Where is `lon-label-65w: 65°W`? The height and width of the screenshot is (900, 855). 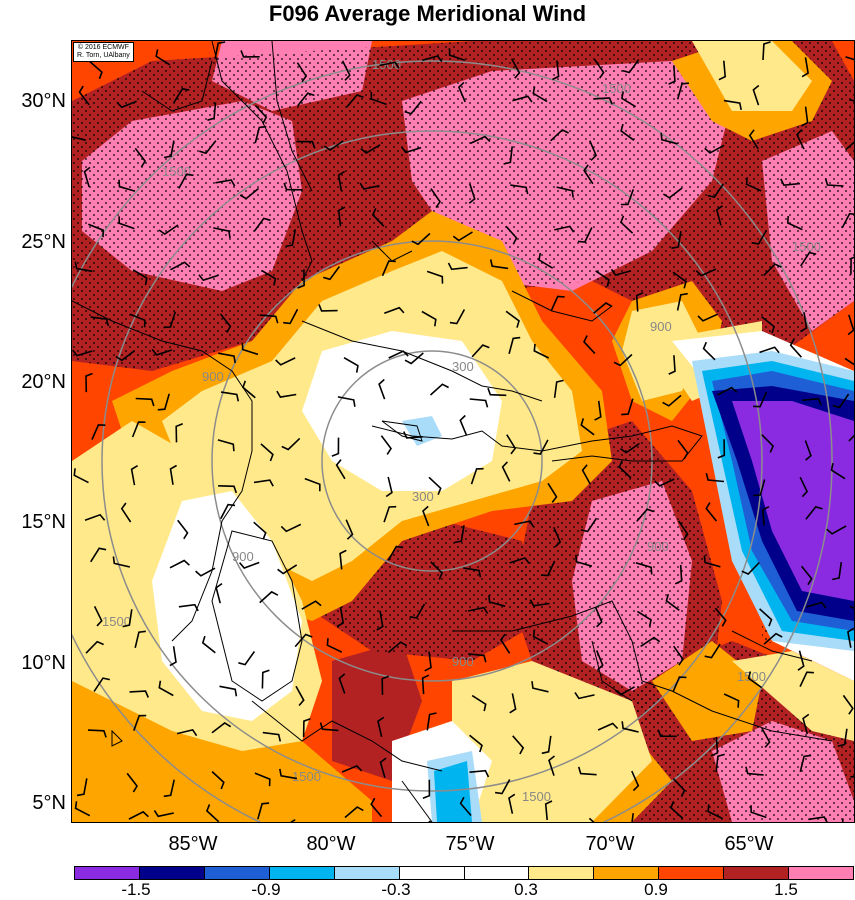
lon-label-65w: 65°W is located at coordinates (749, 844).